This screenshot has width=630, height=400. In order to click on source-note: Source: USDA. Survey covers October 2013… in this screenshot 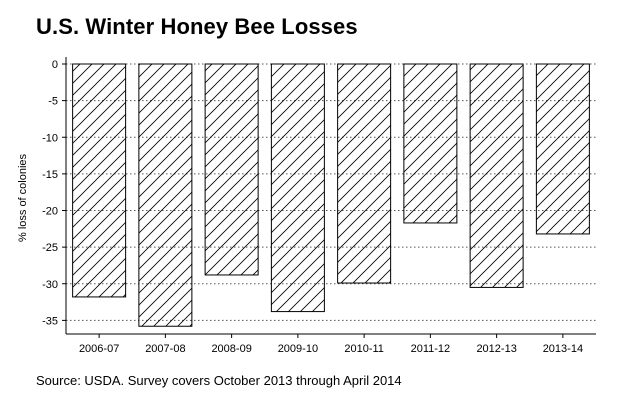, I will do `click(219, 380)`.